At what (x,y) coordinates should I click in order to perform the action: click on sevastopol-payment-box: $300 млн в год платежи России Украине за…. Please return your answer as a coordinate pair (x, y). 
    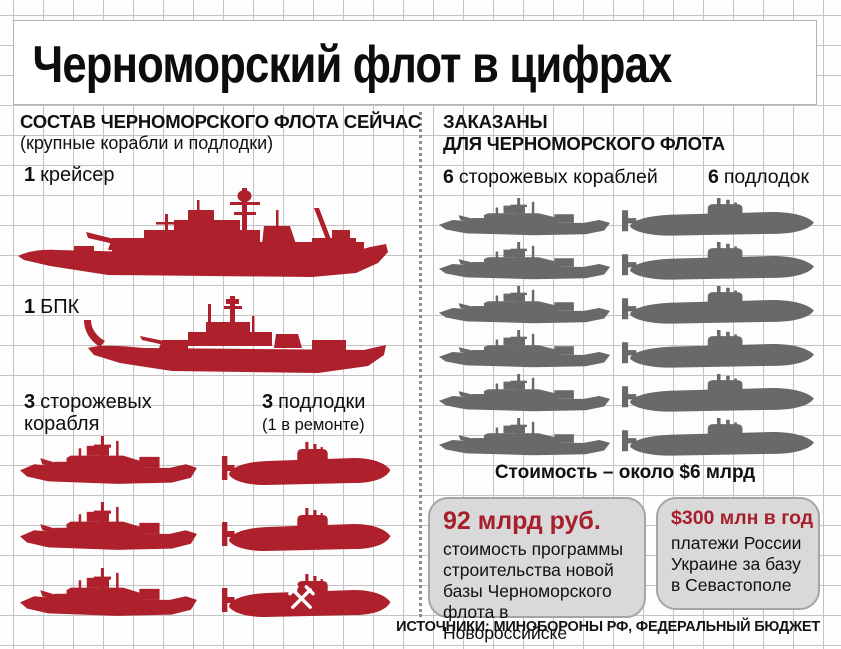
    Looking at the image, I should click on (738, 553).